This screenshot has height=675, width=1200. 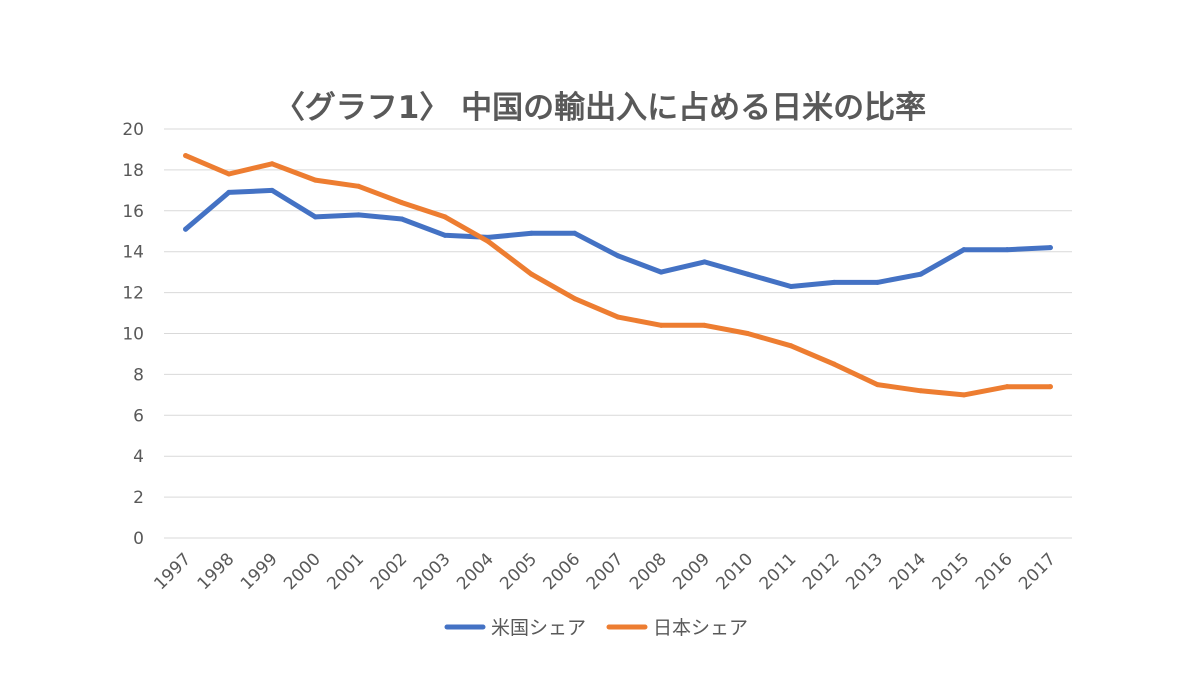 I want to click on y-tick-label: 20, so click(x=133, y=130).